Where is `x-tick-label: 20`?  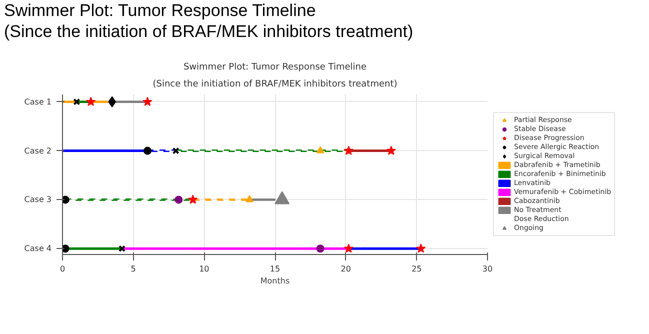 x-tick-label: 20 is located at coordinates (345, 269).